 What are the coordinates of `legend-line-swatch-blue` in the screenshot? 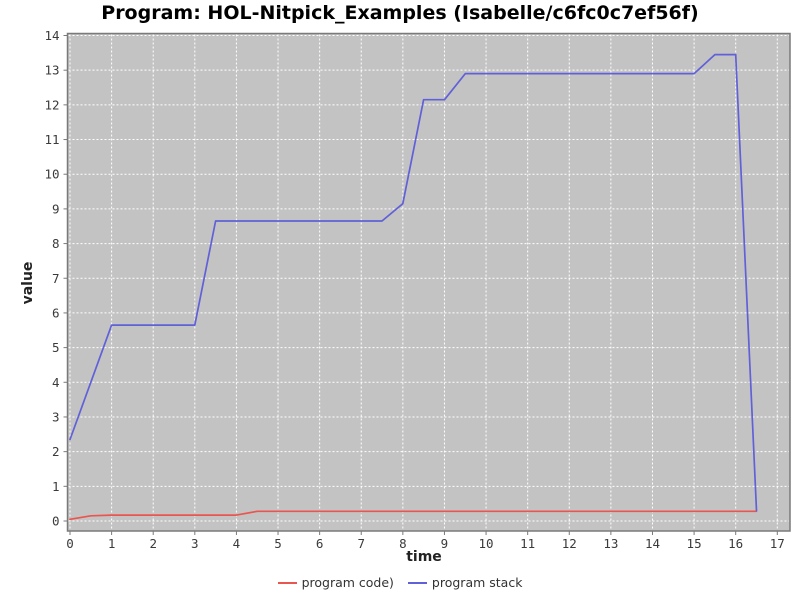 It's located at (417, 582).